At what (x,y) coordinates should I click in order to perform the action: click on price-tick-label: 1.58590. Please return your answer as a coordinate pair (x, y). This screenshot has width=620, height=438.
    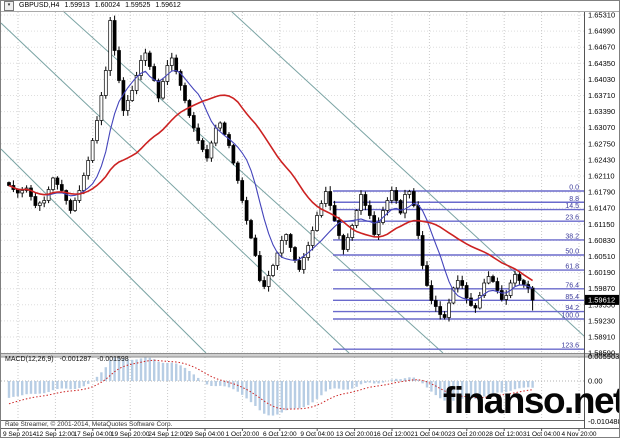
    Looking at the image, I should click on (601, 353).